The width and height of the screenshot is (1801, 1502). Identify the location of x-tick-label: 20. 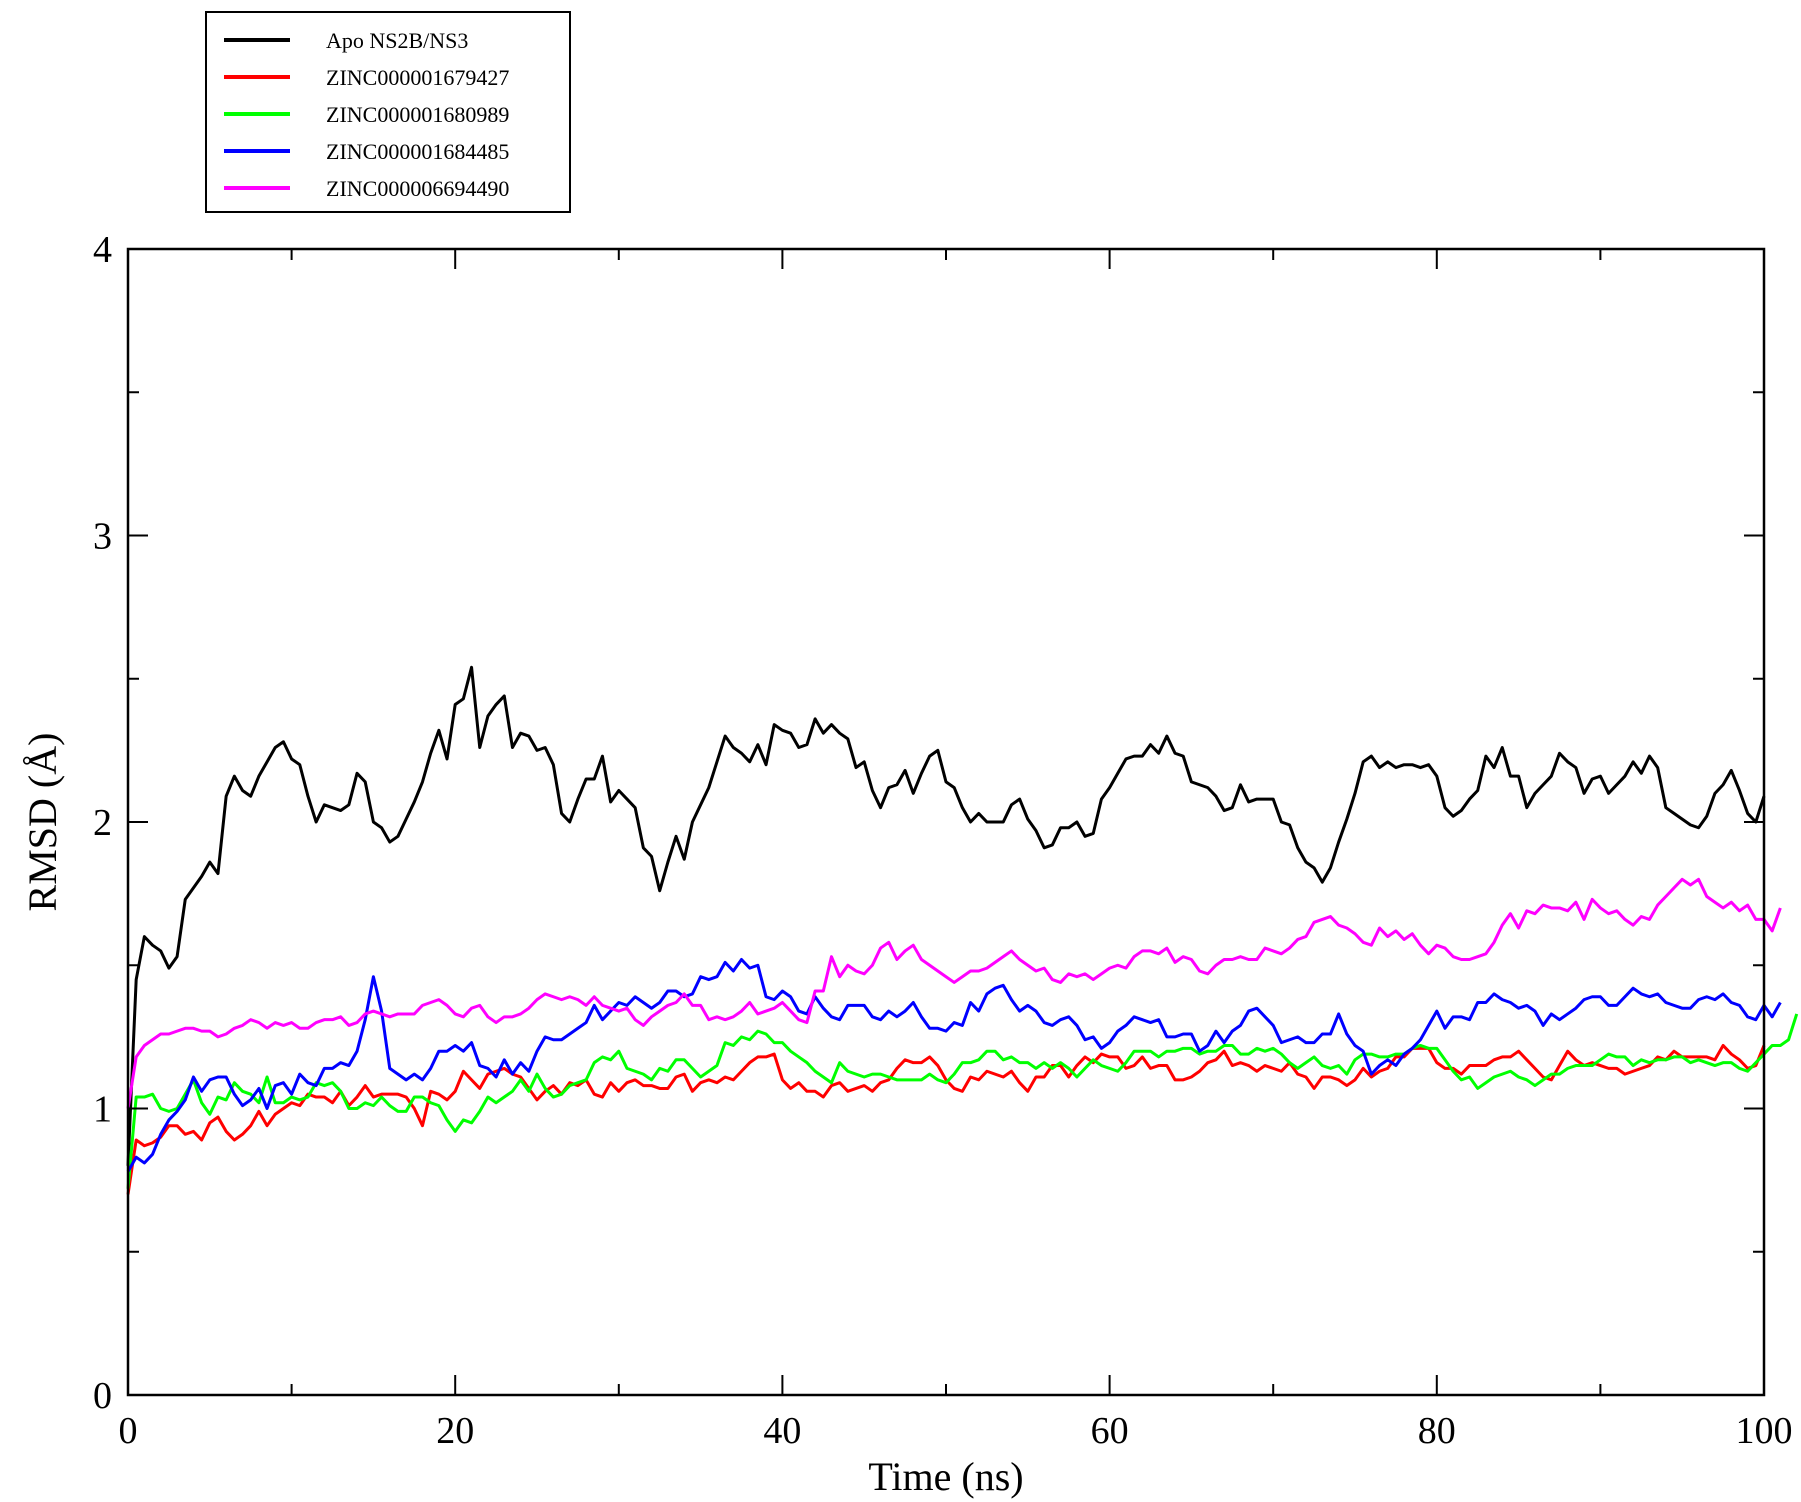
(455, 1431).